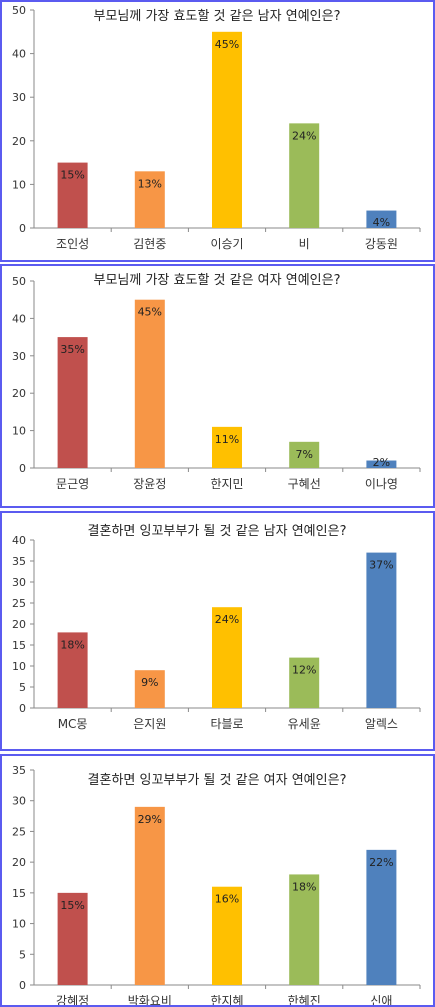  I want to click on category-label: 문근영, so click(72, 484).